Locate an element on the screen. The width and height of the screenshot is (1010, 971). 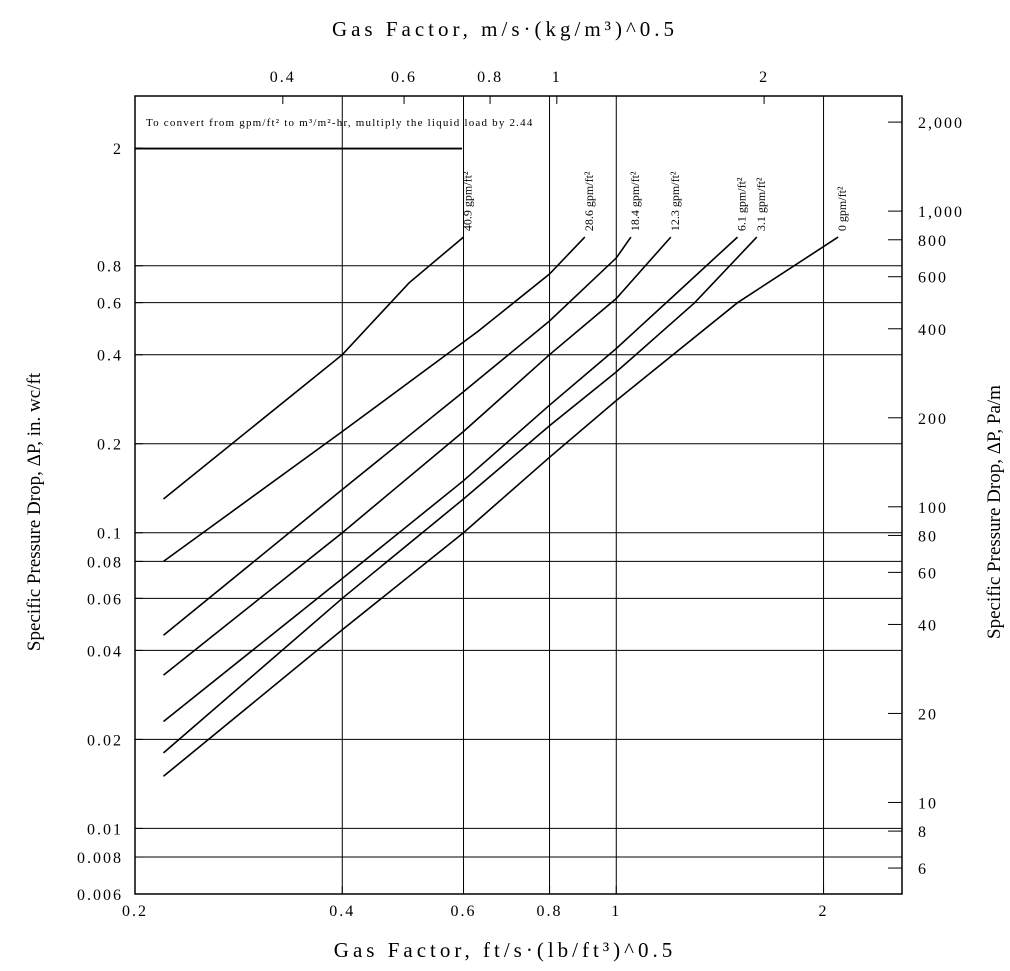
top-x-tick-label: 1 is located at coordinates (557, 77).